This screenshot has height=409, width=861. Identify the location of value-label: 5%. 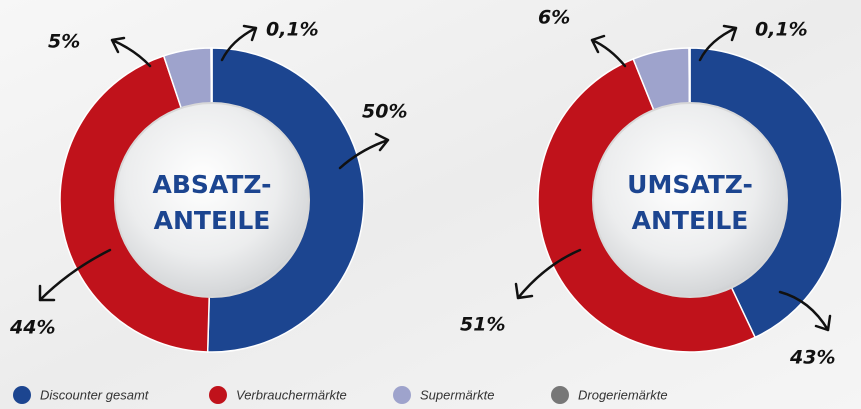
(64, 42).